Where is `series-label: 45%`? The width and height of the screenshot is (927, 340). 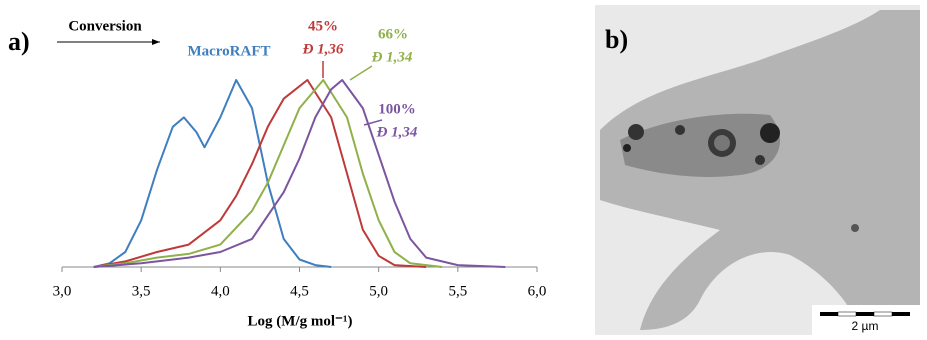
series-label: 45% is located at coordinates (323, 26).